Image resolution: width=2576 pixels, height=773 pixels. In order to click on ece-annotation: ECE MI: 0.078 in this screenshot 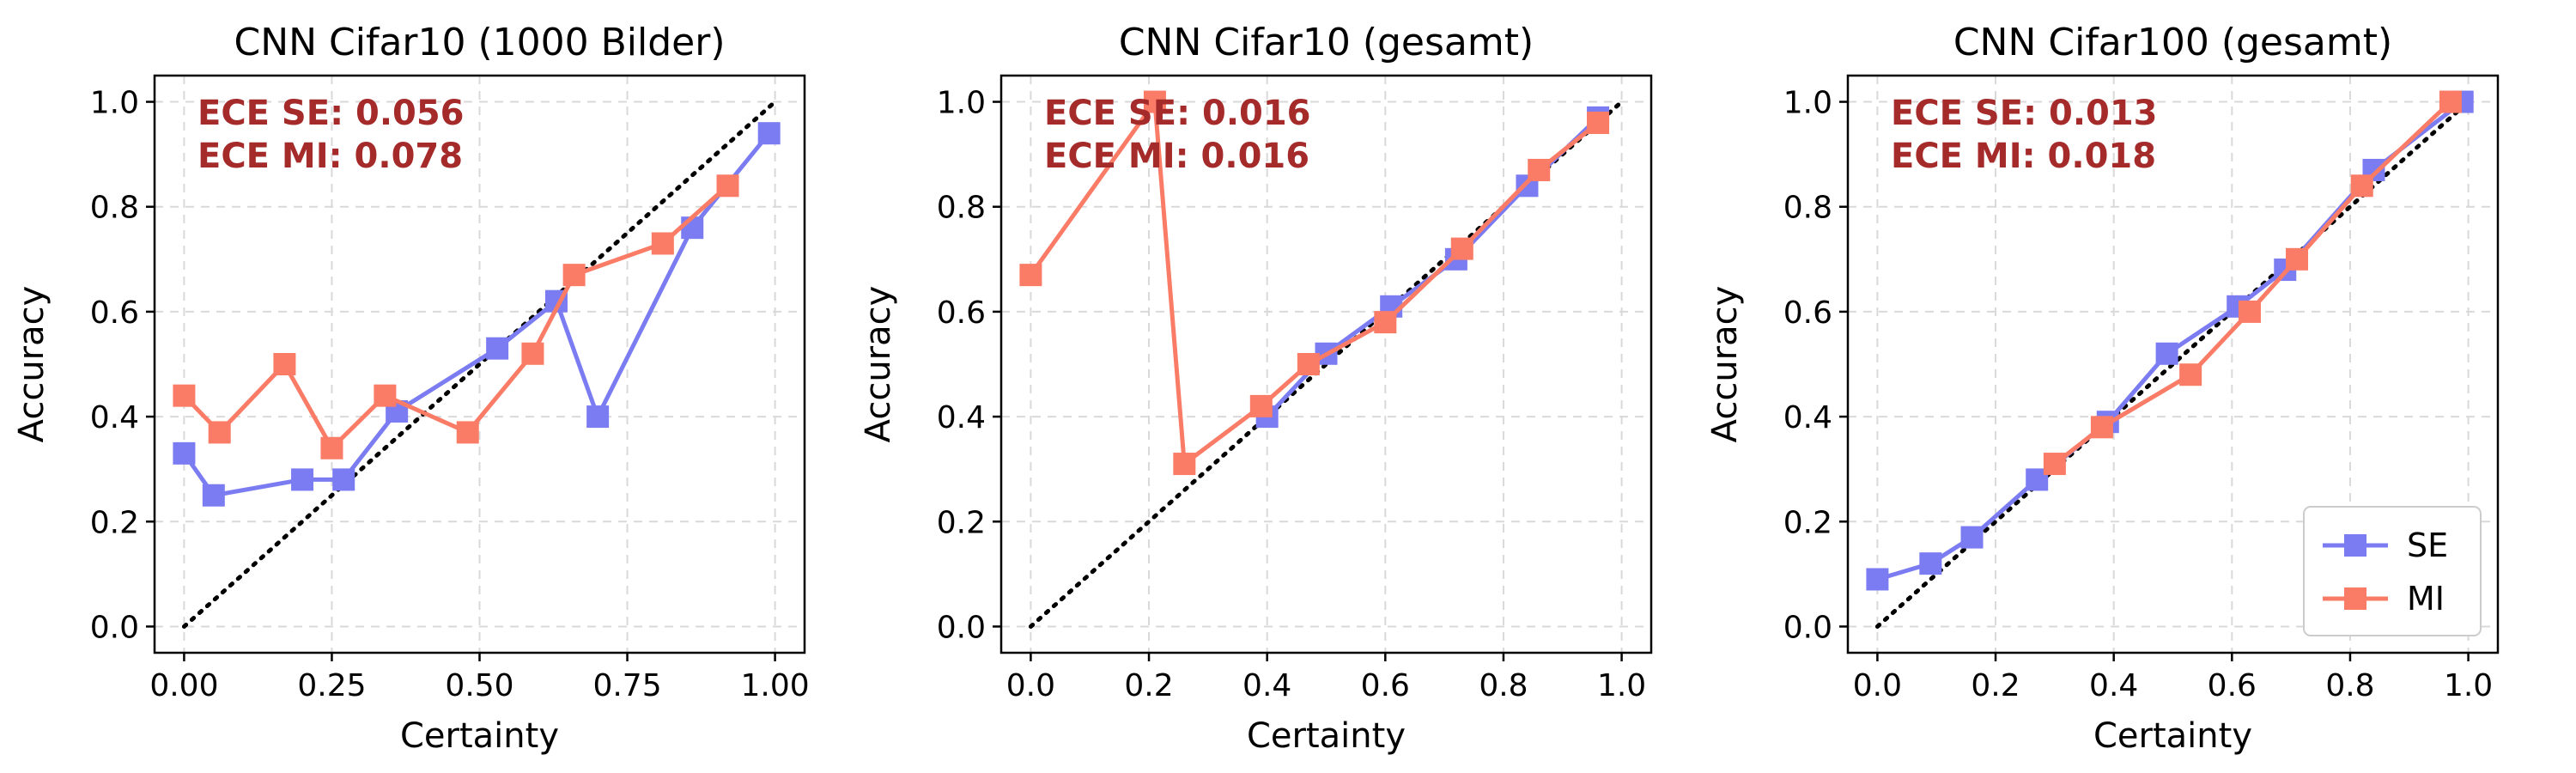, I will do `click(330, 156)`.